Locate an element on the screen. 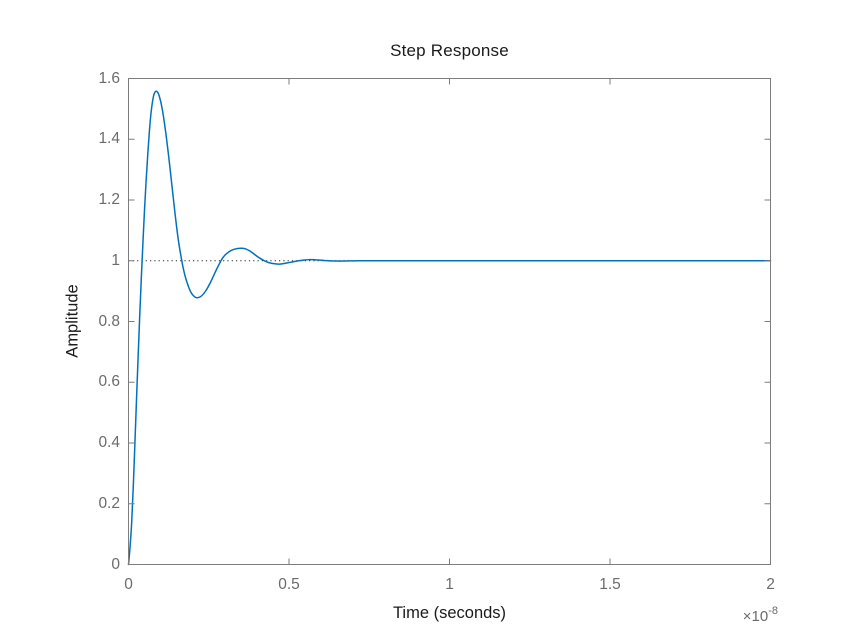  y-tick-label: 0.6 is located at coordinates (109, 382).